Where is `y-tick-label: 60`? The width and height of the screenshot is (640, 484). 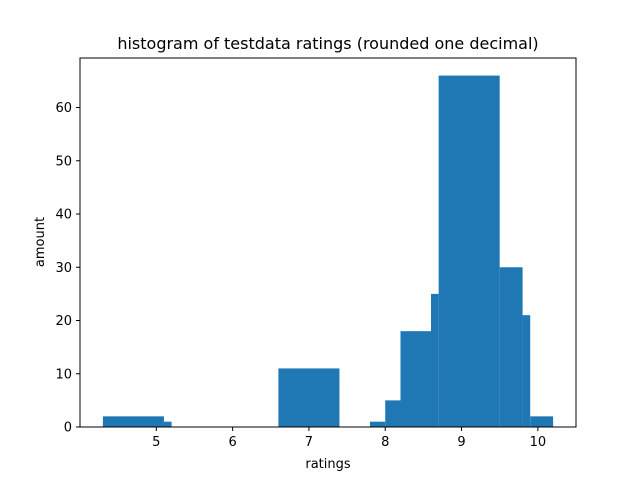 y-tick-label: 60 is located at coordinates (63, 108).